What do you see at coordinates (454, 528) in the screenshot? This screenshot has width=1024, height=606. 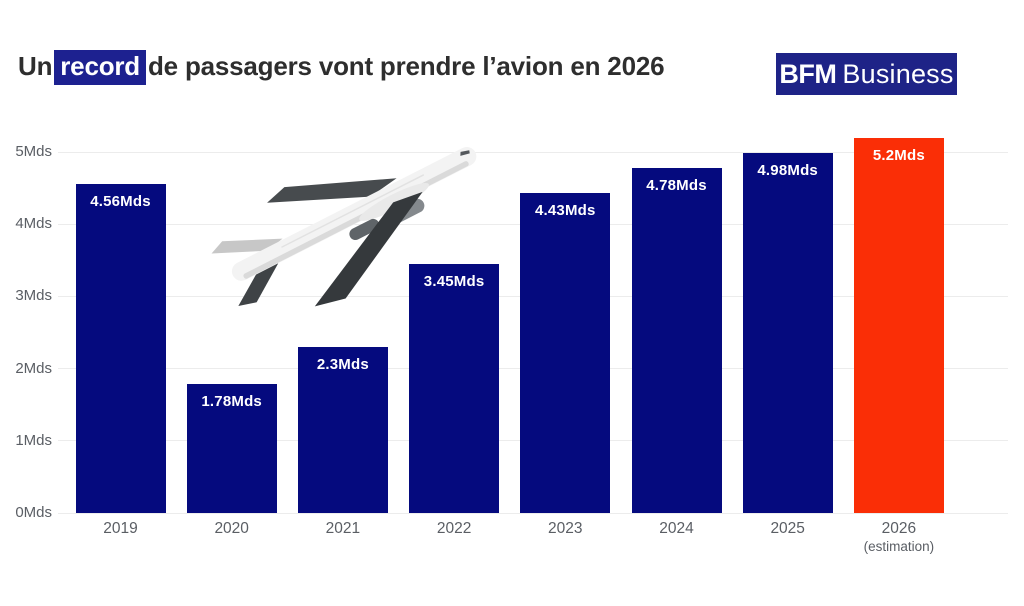 I see `x-axis-label-2022: 2022` at bounding box center [454, 528].